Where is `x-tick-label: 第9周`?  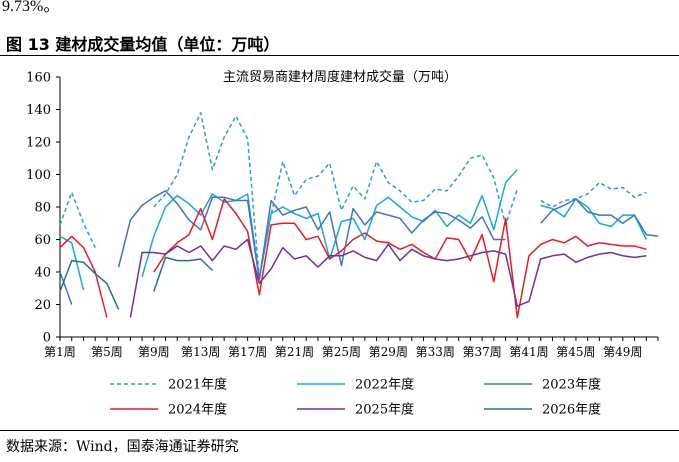 x-tick-label: 第9周 is located at coordinates (154, 352).